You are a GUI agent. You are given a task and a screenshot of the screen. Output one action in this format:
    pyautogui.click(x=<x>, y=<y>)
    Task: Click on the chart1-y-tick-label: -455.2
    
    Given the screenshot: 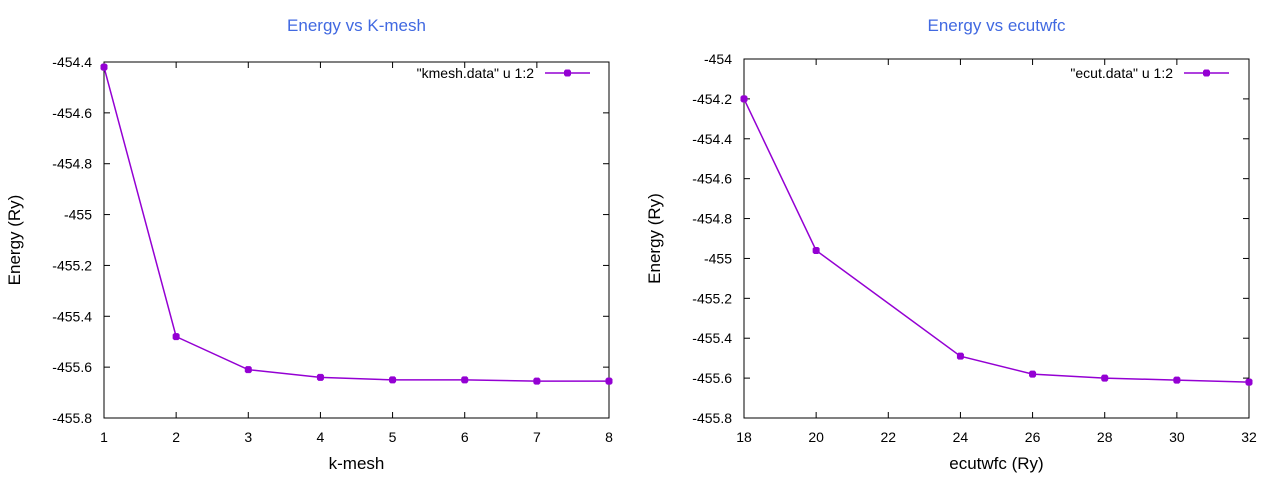 What is the action you would take?
    pyautogui.click(x=72, y=265)
    